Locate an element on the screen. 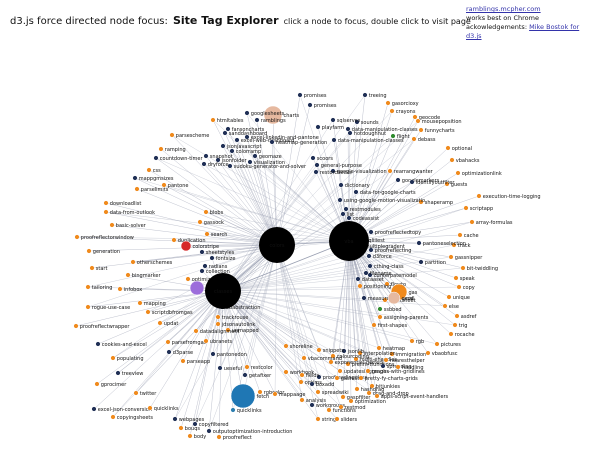  graph-node: geomaze is located at coordinates (267, 156).